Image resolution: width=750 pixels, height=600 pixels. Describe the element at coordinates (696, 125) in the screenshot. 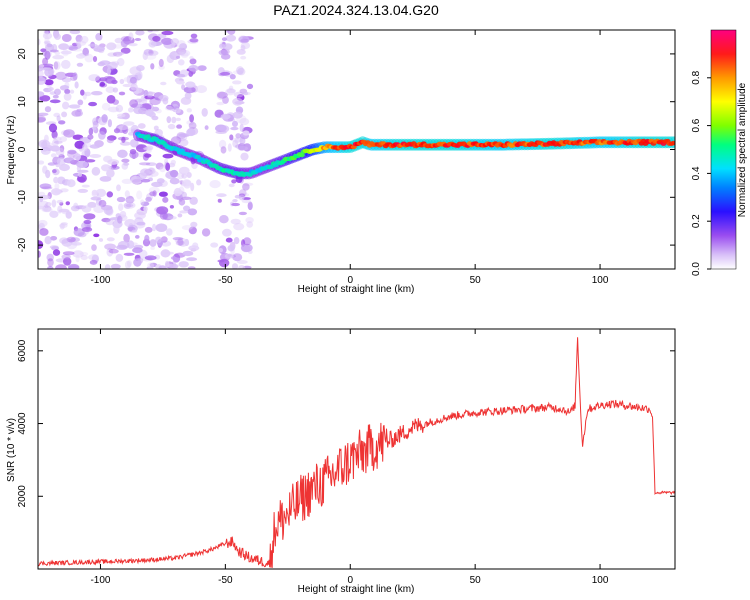

I see `colorbar-tick-label: 0.6` at that location.